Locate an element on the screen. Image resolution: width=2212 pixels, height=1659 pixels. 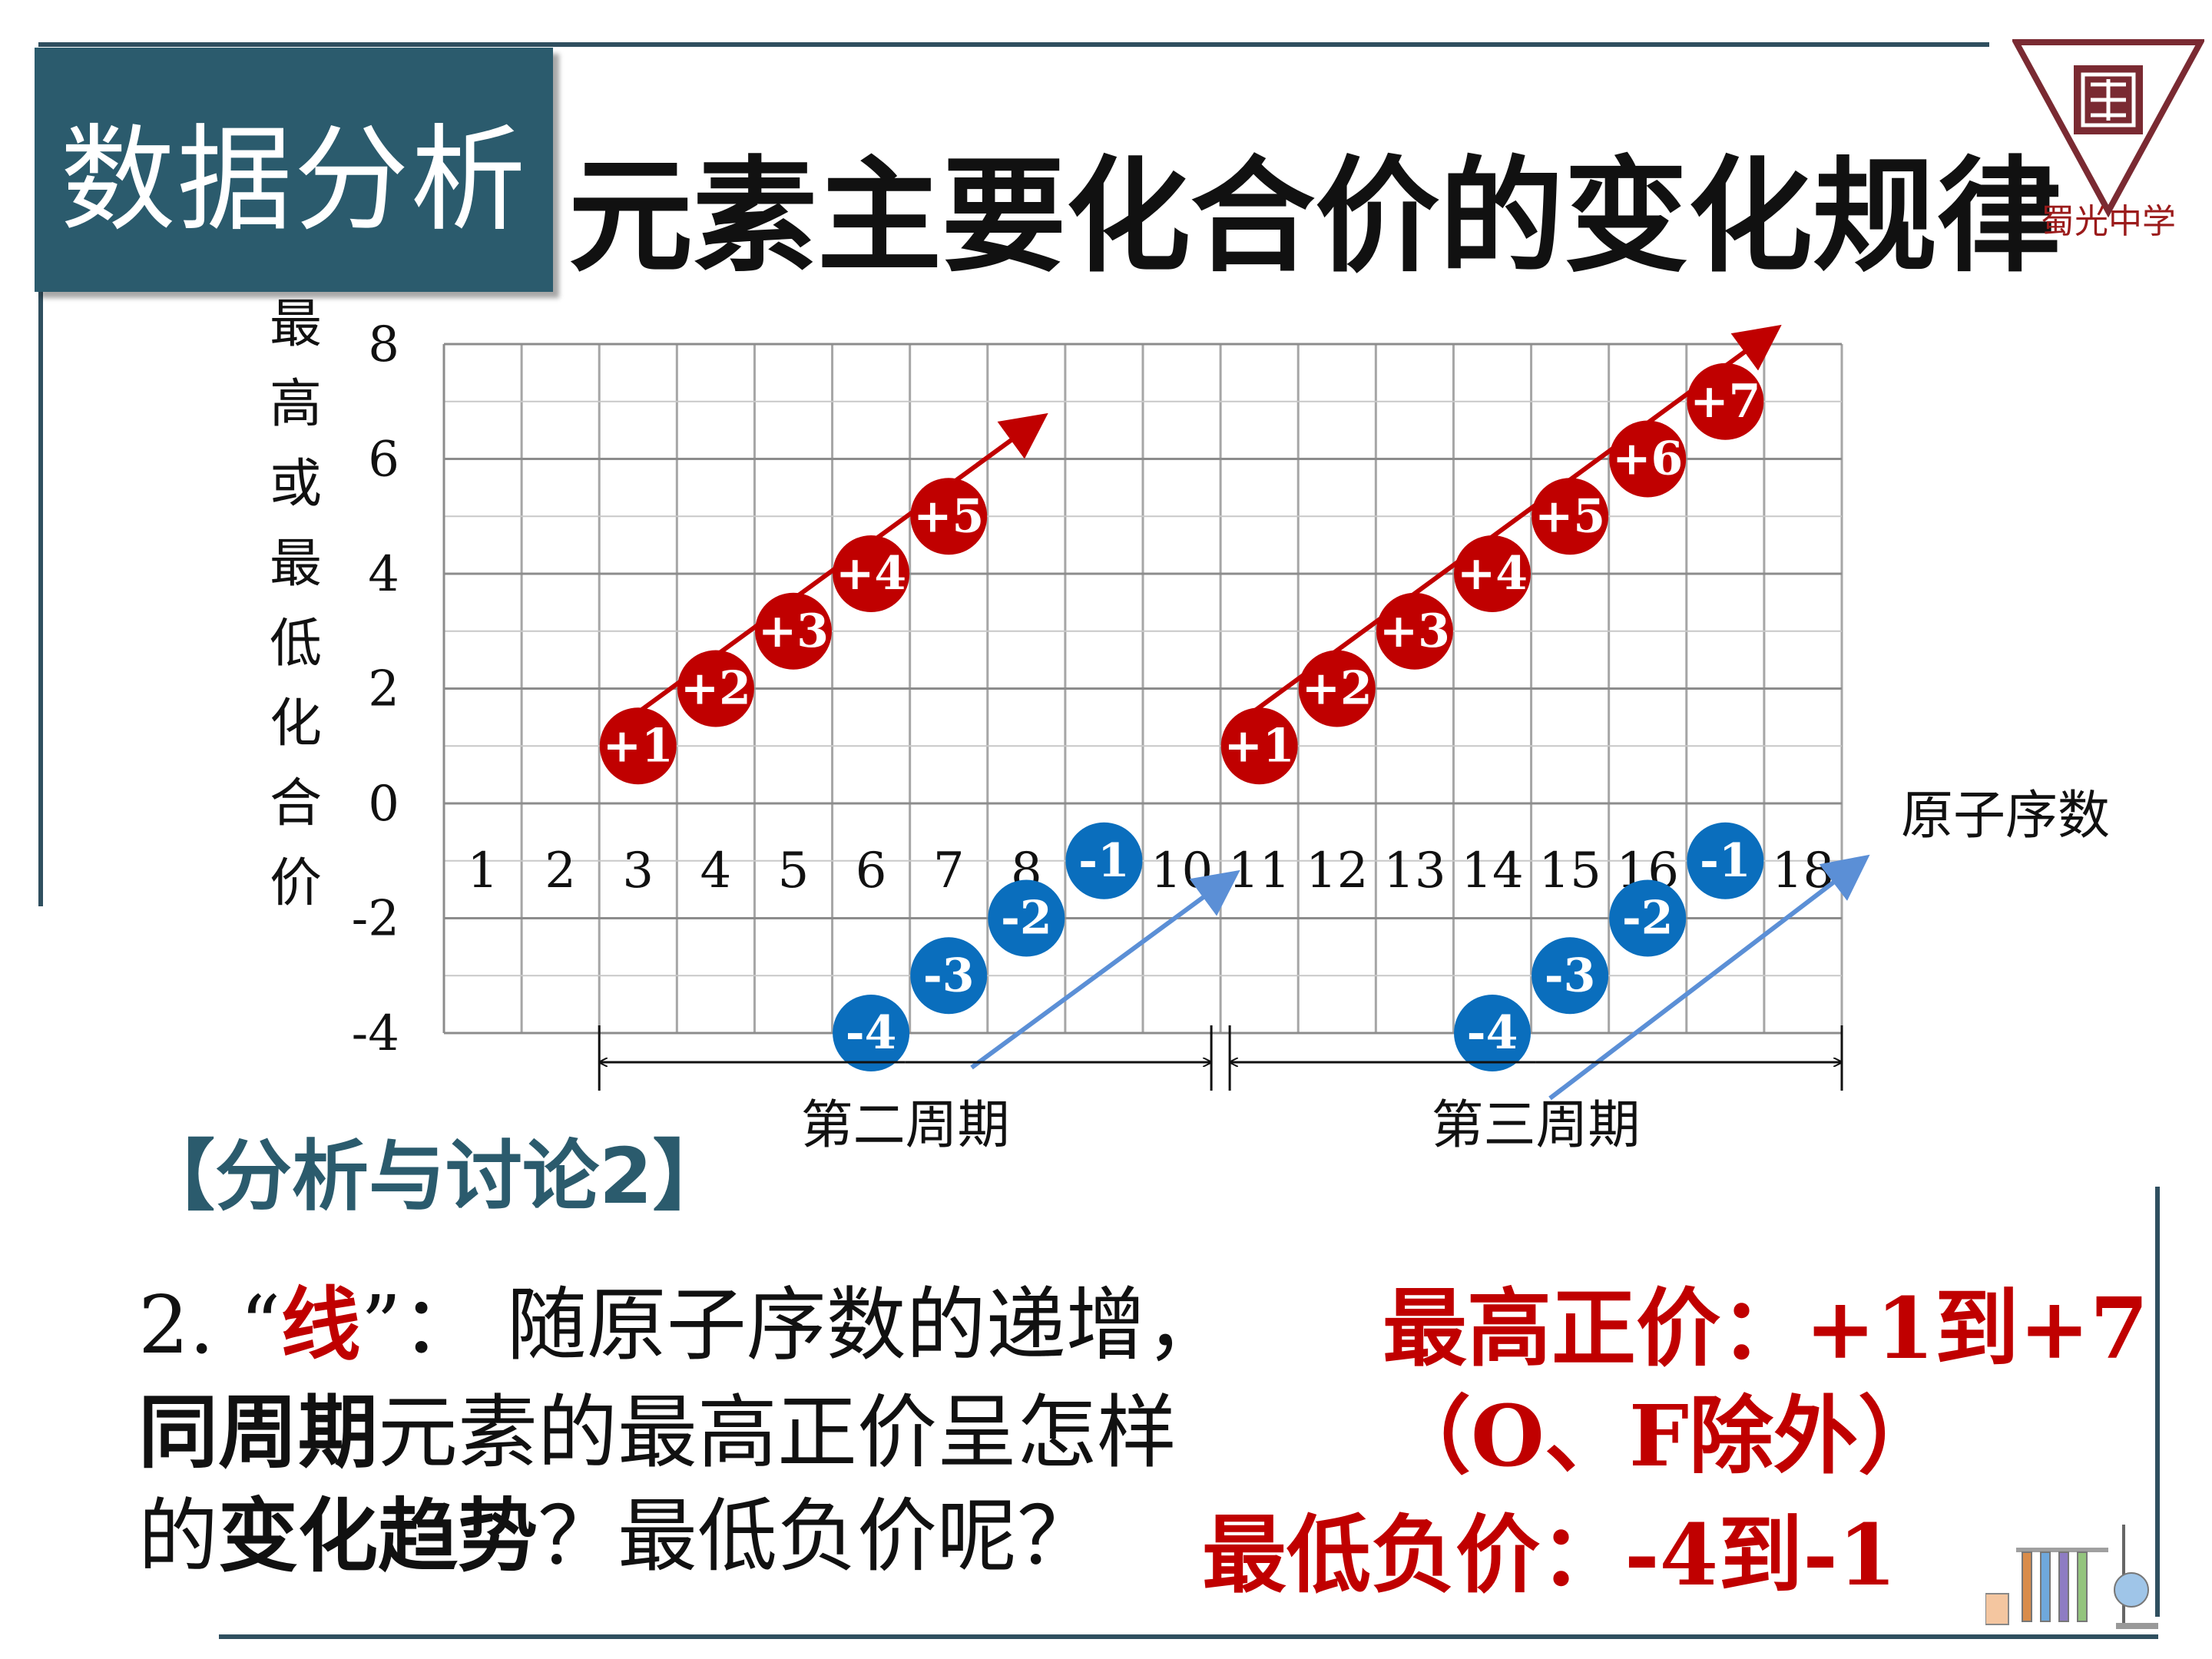
question-line-3-rest: ？最低负价呢？ is located at coordinates (818, 1536).